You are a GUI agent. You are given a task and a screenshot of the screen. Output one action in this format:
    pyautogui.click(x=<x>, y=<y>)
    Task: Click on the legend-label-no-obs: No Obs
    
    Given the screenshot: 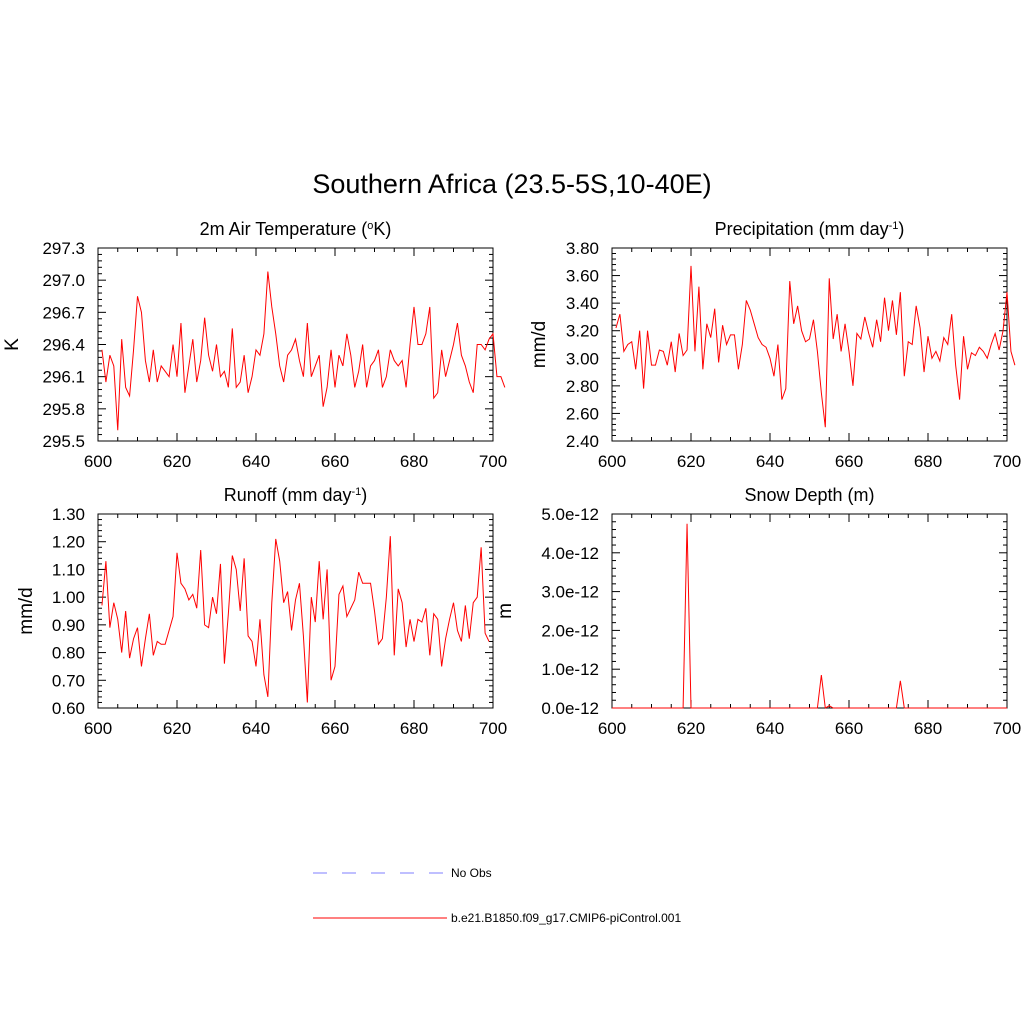 What is the action you would take?
    pyautogui.click(x=471, y=873)
    